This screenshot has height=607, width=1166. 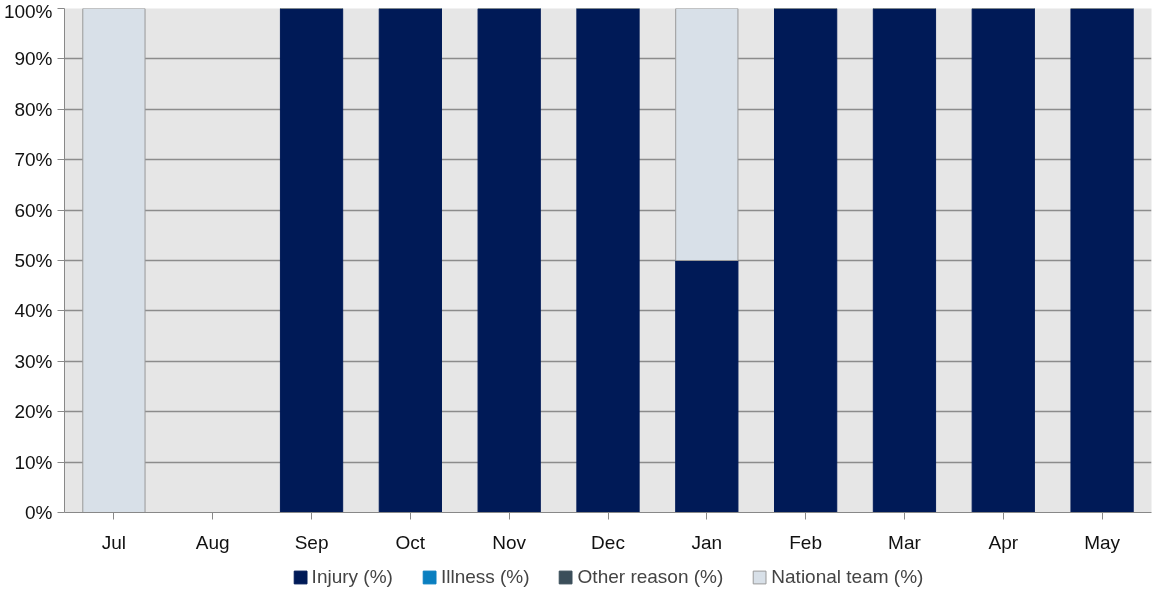 What do you see at coordinates (33, 109) in the screenshot?
I see `y-tick-label: 80%` at bounding box center [33, 109].